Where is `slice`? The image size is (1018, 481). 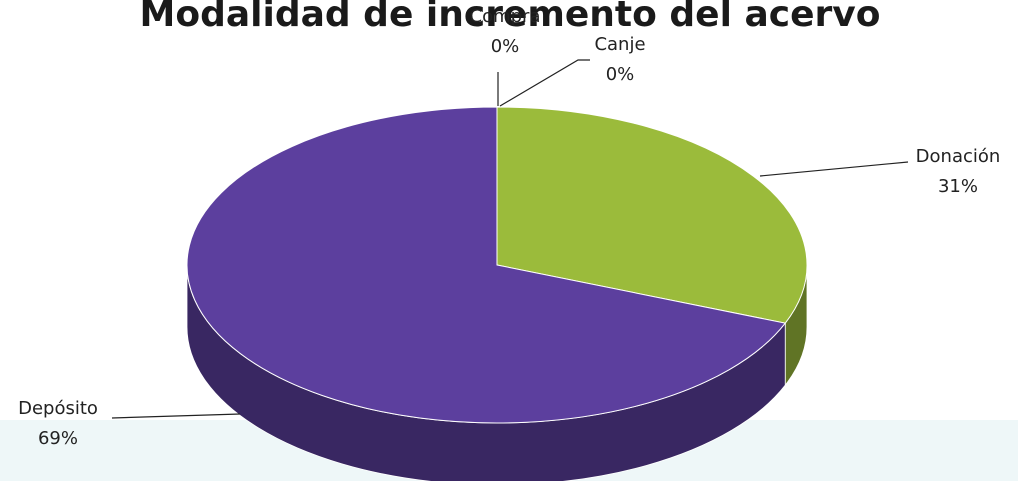
slice is located at coordinates (652, 215).